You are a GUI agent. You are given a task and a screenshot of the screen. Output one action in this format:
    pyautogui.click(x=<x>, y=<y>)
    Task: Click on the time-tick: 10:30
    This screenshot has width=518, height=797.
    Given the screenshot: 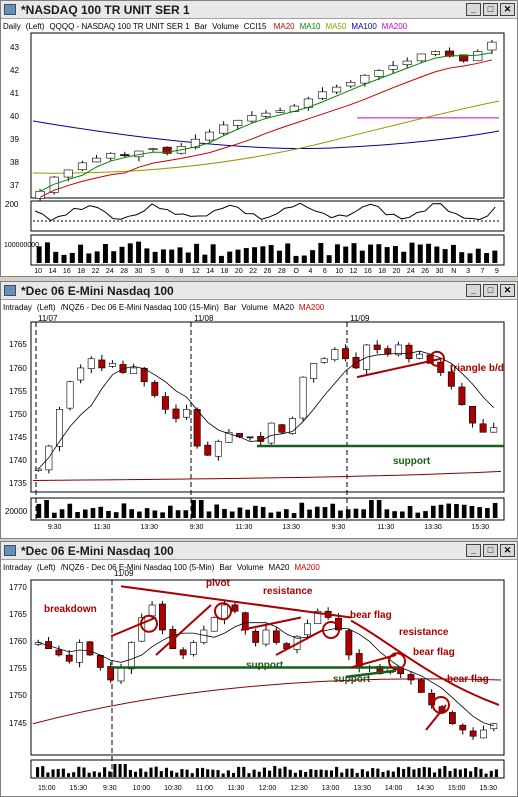 What is the action you would take?
    pyautogui.click(x=173, y=788)
    